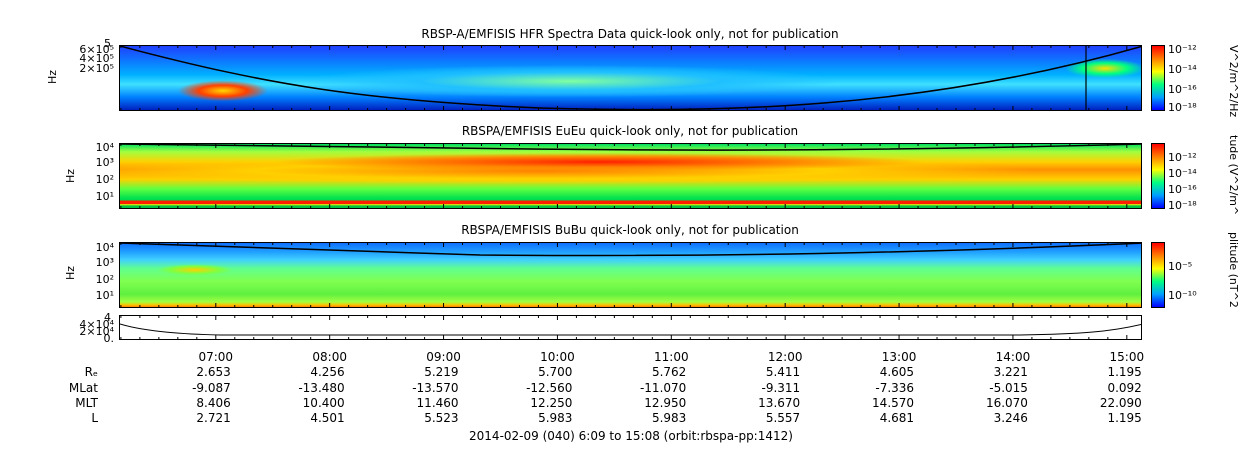 The height and width of the screenshot is (449, 1250). I want to click on x-row-value: 2.653, so click(213, 372).